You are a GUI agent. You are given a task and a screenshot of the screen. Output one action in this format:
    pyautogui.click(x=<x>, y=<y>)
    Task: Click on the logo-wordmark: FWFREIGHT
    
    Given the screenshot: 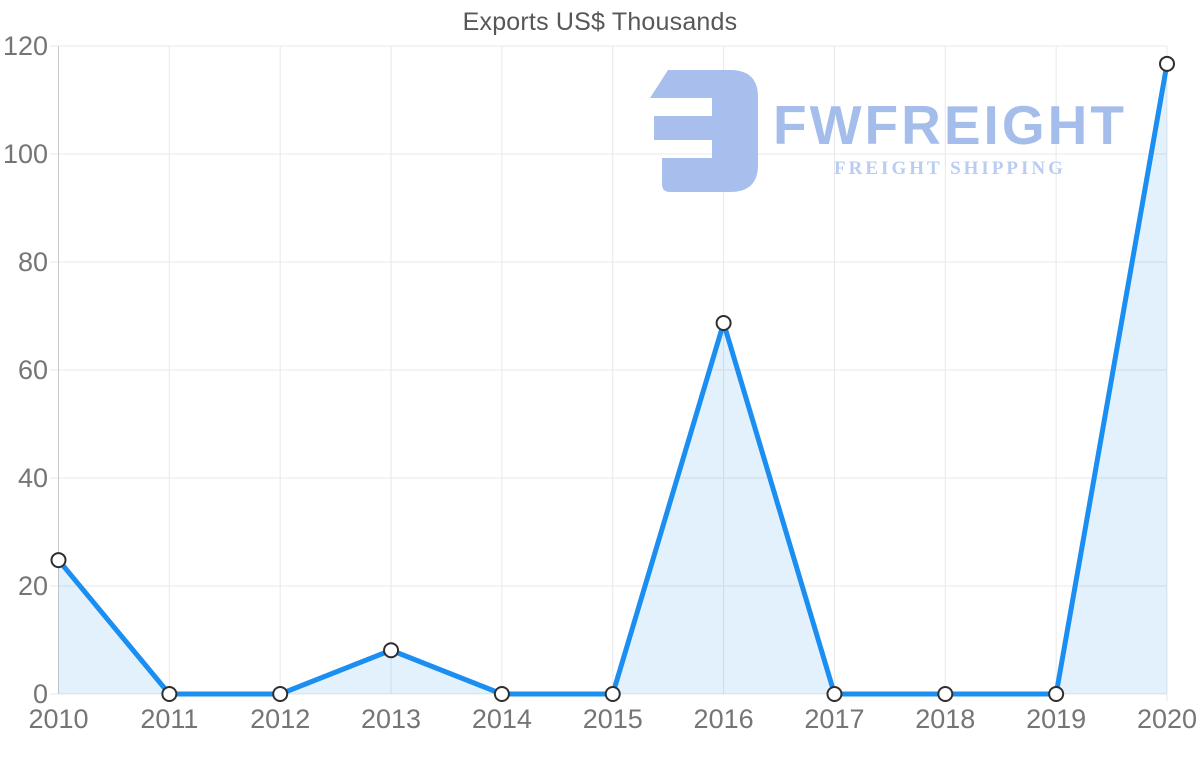 What is the action you would take?
    pyautogui.click(x=950, y=125)
    